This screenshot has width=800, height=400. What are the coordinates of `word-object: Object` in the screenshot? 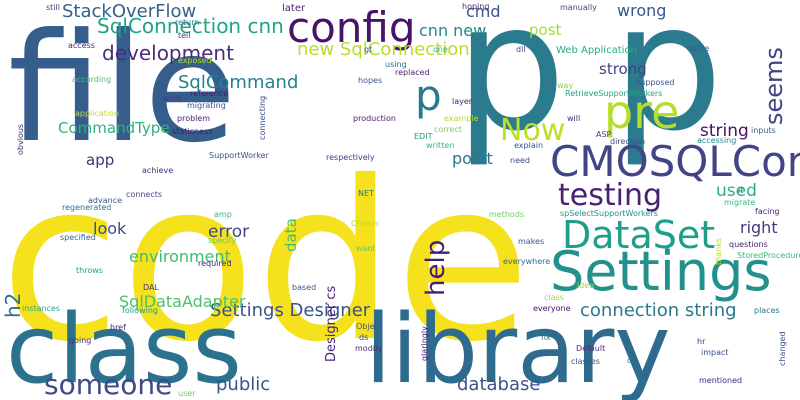 It's located at (369, 326).